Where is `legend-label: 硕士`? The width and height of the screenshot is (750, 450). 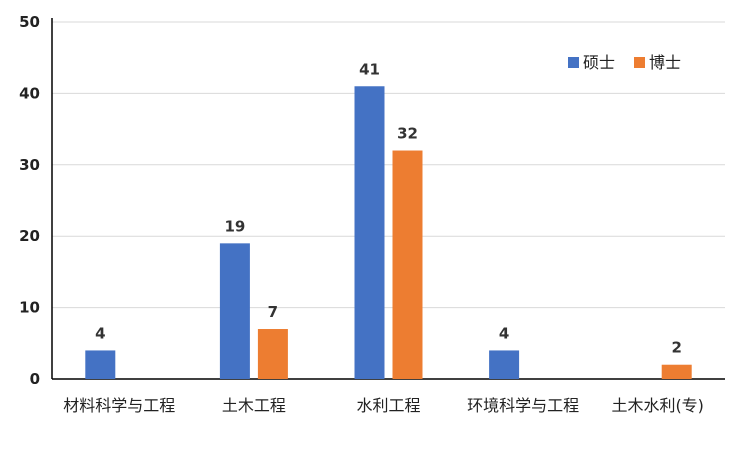 legend-label: 硕士 is located at coordinates (599, 62).